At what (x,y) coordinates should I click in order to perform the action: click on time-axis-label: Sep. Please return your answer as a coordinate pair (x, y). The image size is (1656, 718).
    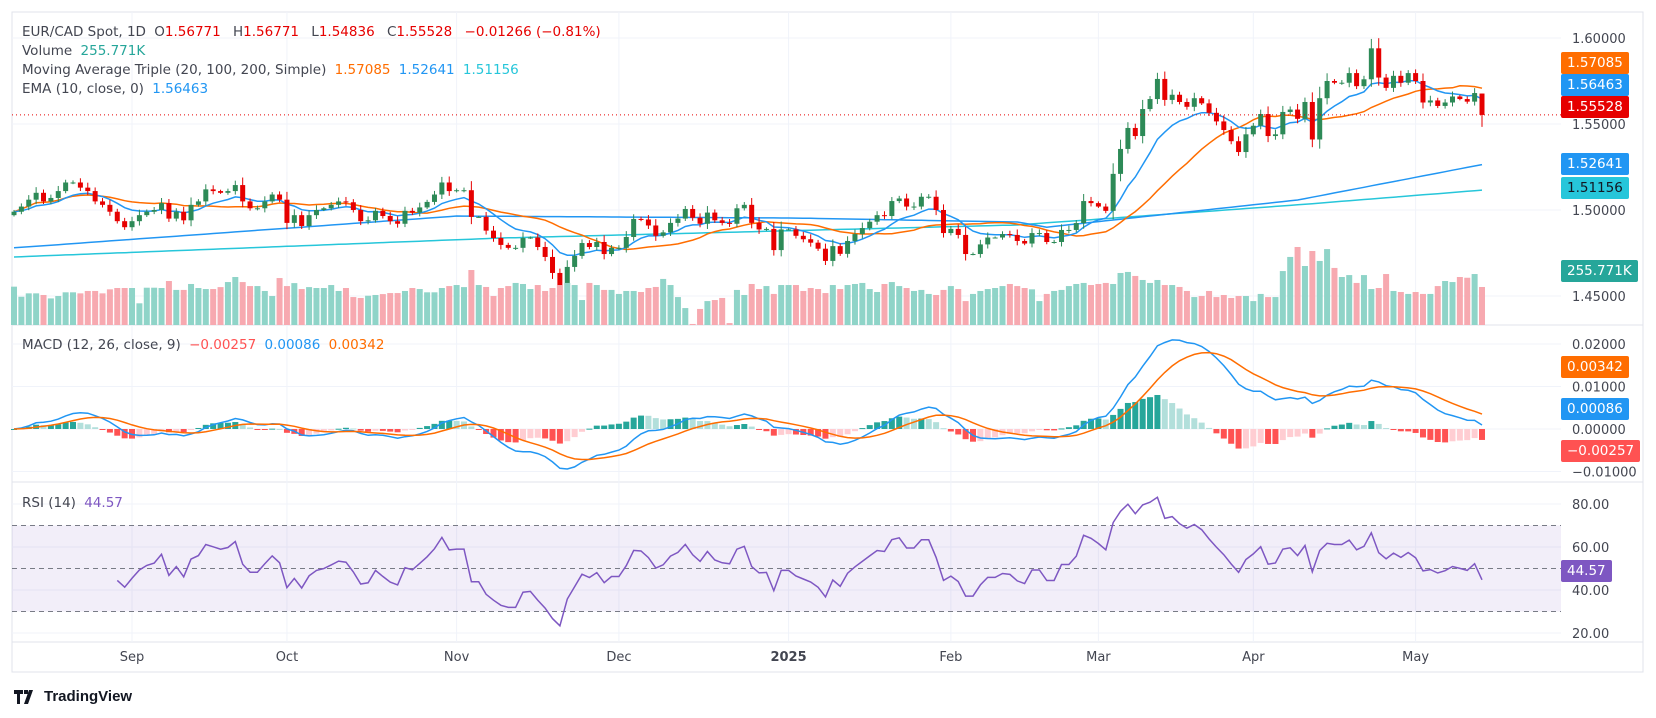
    Looking at the image, I should click on (132, 657).